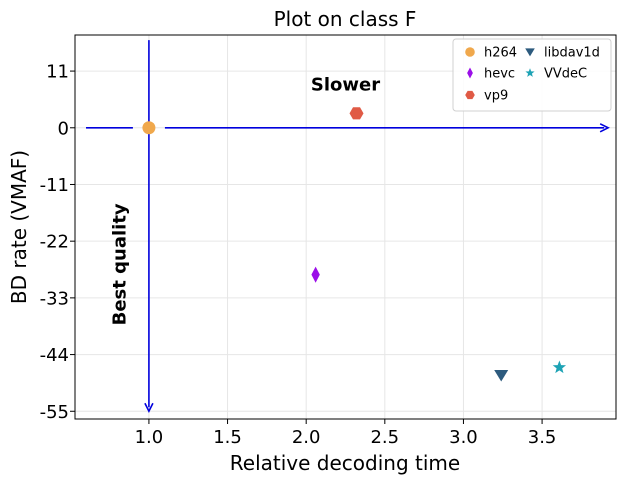  What do you see at coordinates (306, 437) in the screenshot?
I see `x-tick-label: 2.0` at bounding box center [306, 437].